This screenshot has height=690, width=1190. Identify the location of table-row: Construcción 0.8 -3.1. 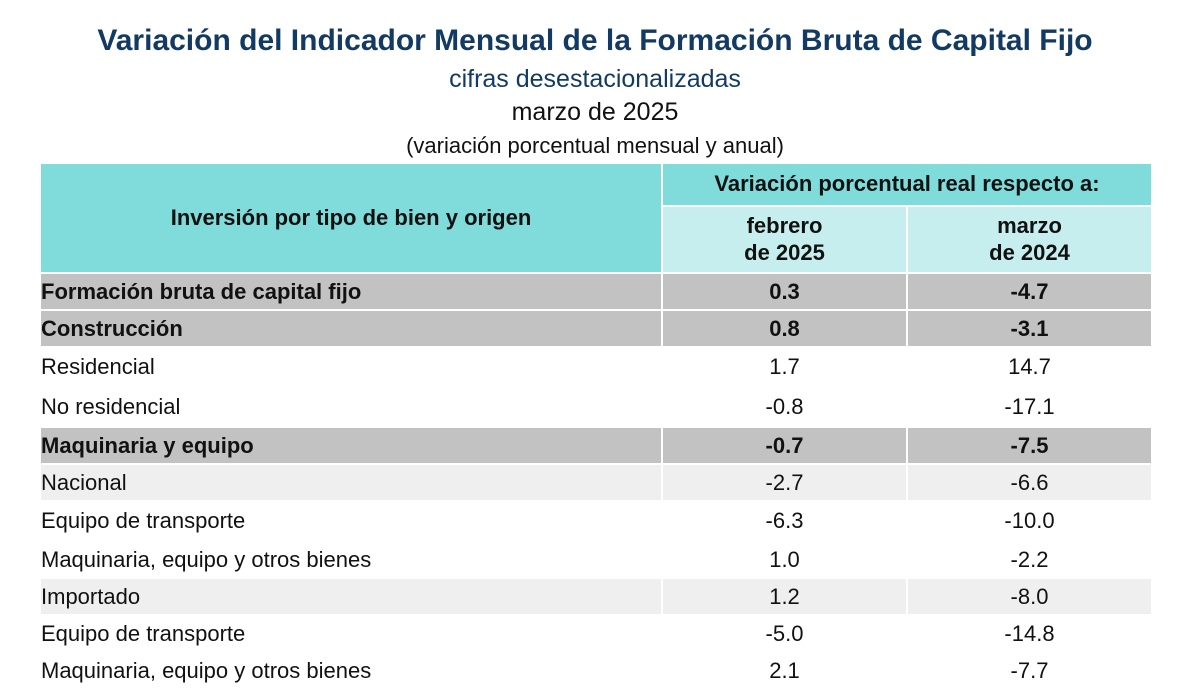
(596, 328).